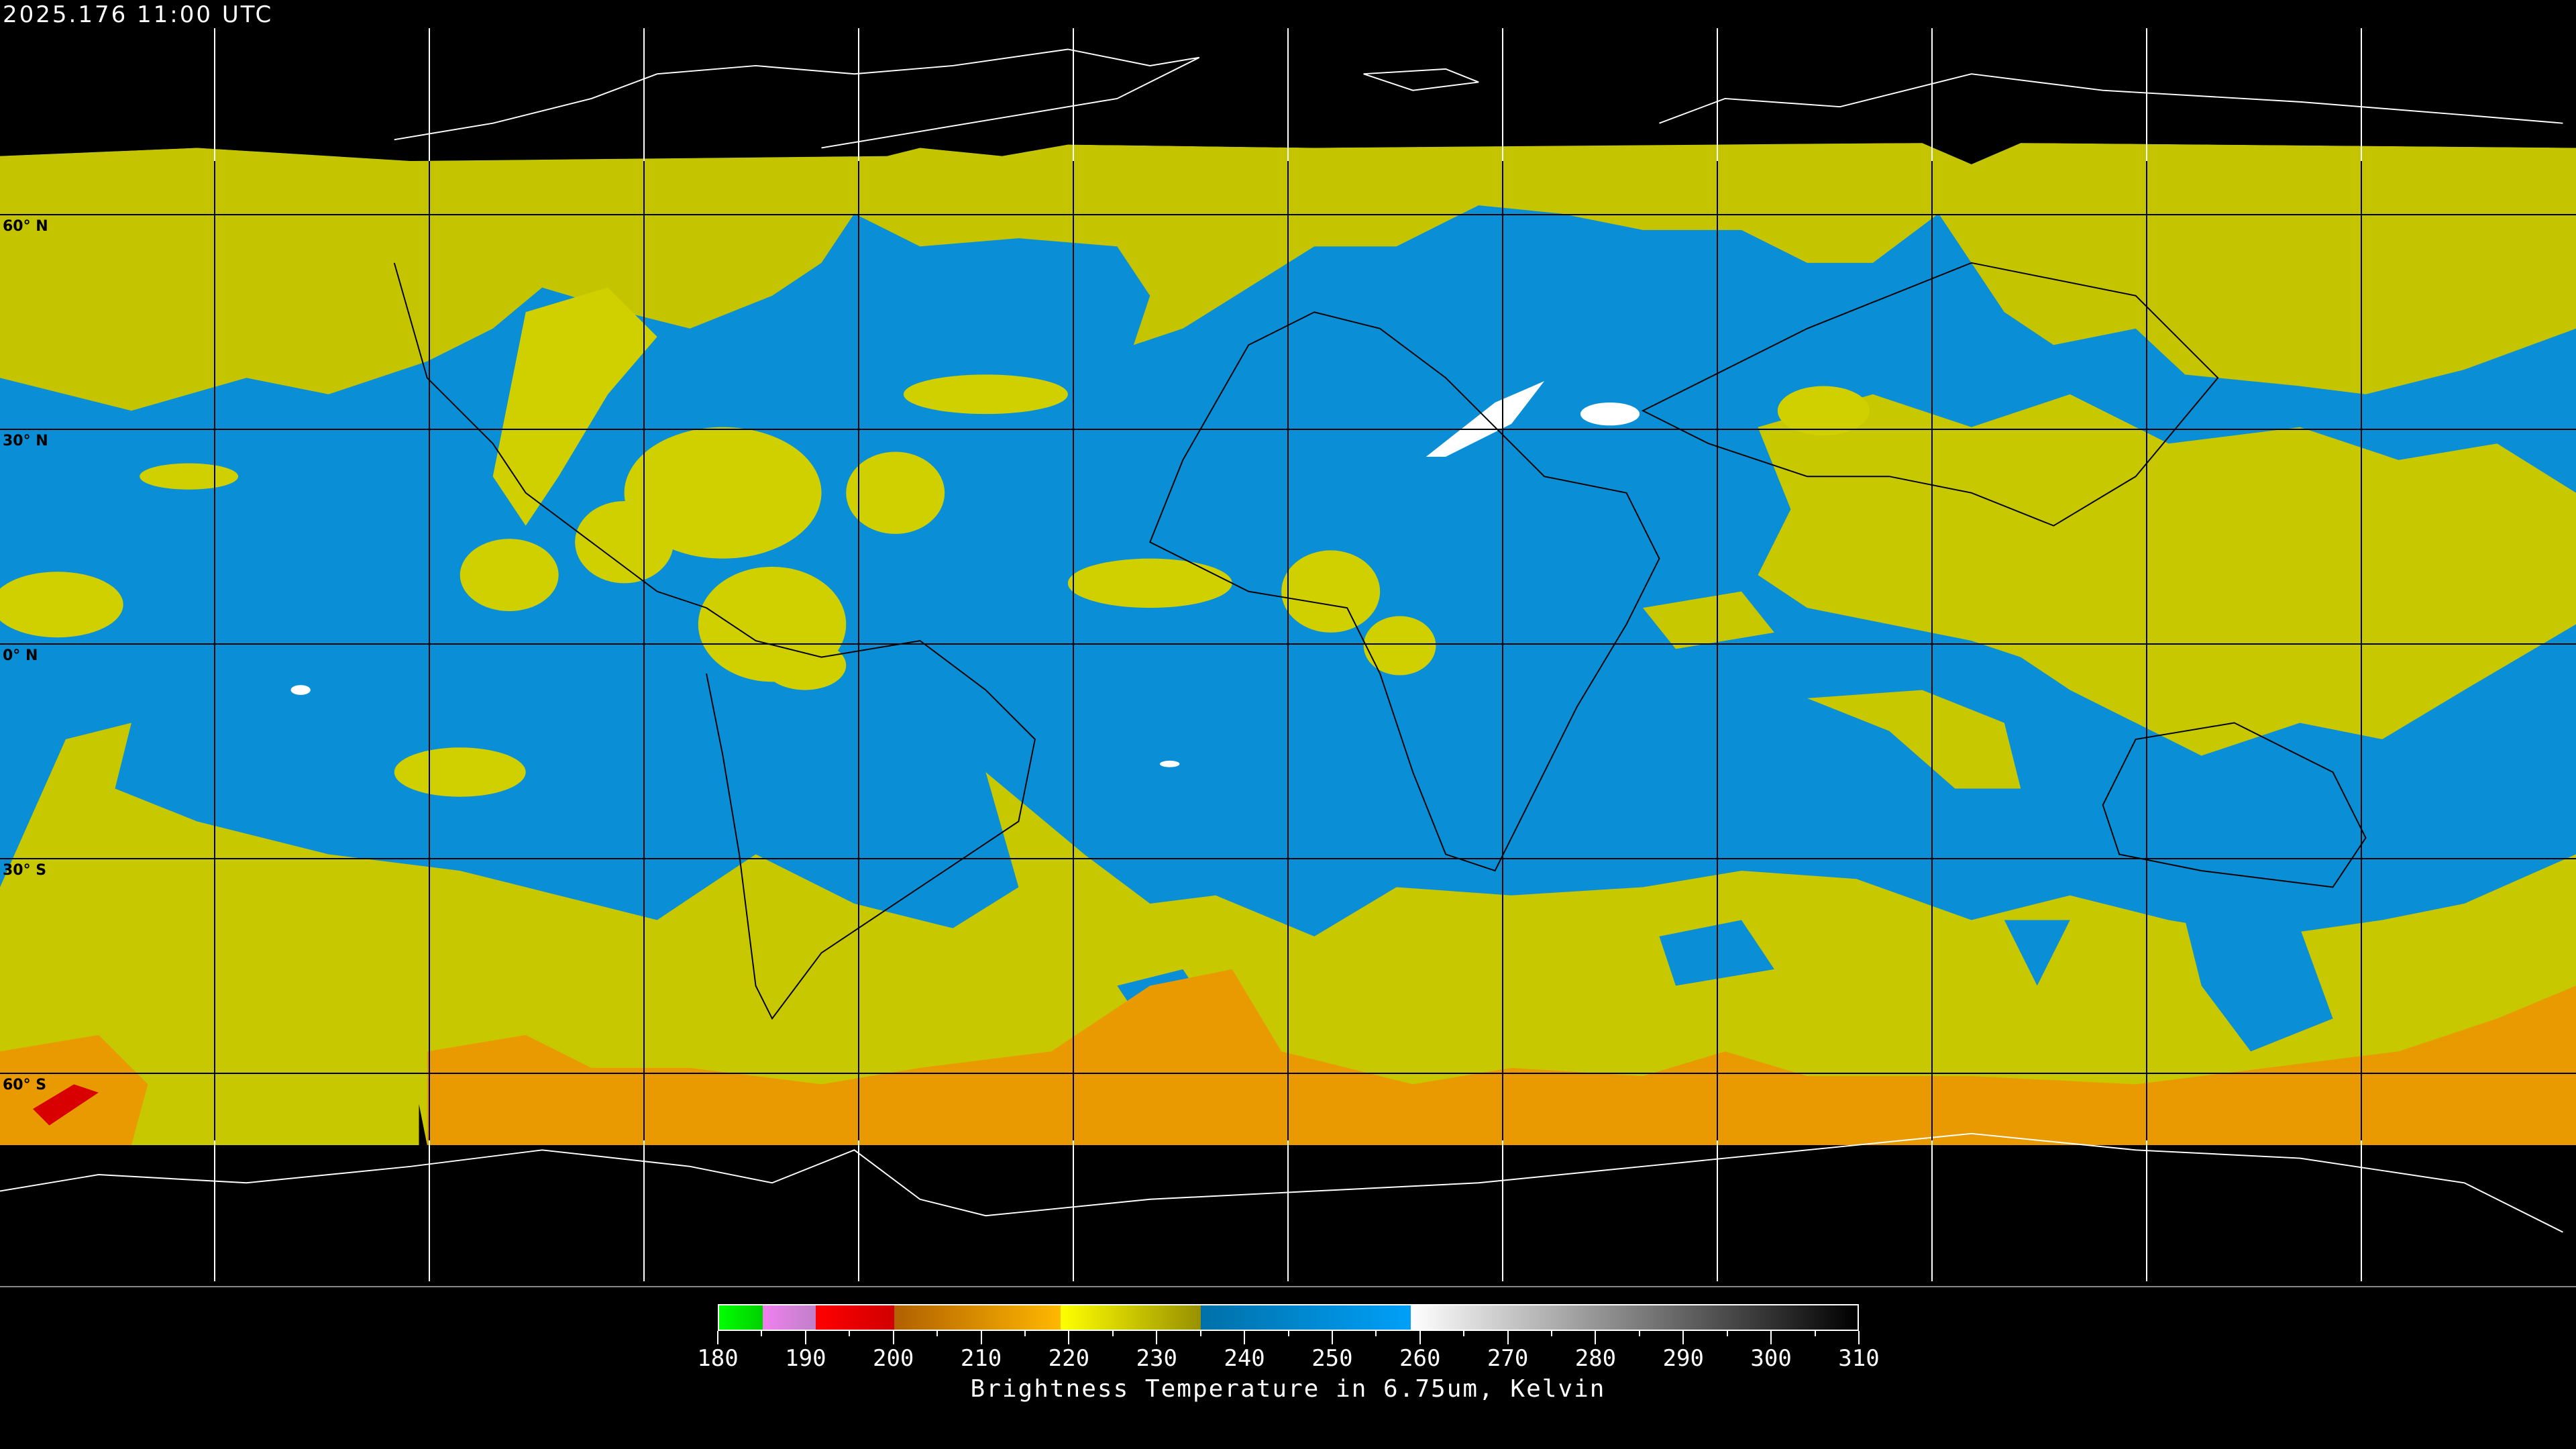 The width and height of the screenshot is (2576, 1449). What do you see at coordinates (1771, 1358) in the screenshot?
I see `colorbar-tick-label: 300` at bounding box center [1771, 1358].